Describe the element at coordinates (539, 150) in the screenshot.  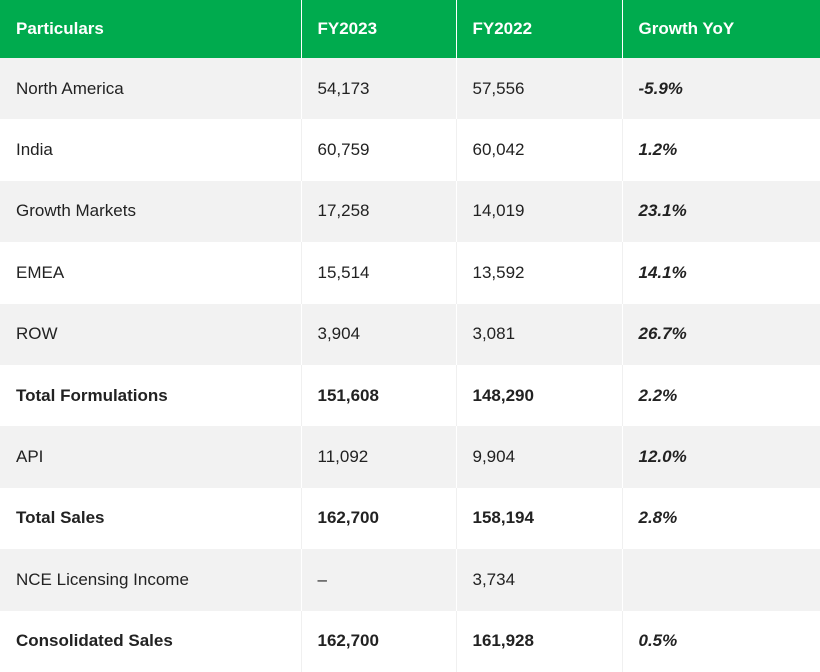
I see `table-cell: 60,042` at that location.